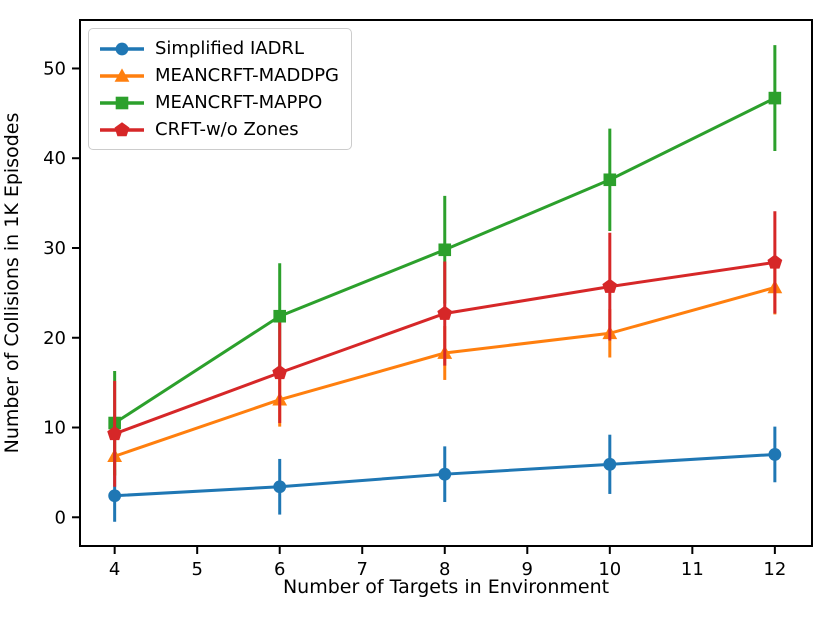 Image resolution: width=830 pixels, height=623 pixels. I want to click on y-tick-label: 50, so click(54, 68).